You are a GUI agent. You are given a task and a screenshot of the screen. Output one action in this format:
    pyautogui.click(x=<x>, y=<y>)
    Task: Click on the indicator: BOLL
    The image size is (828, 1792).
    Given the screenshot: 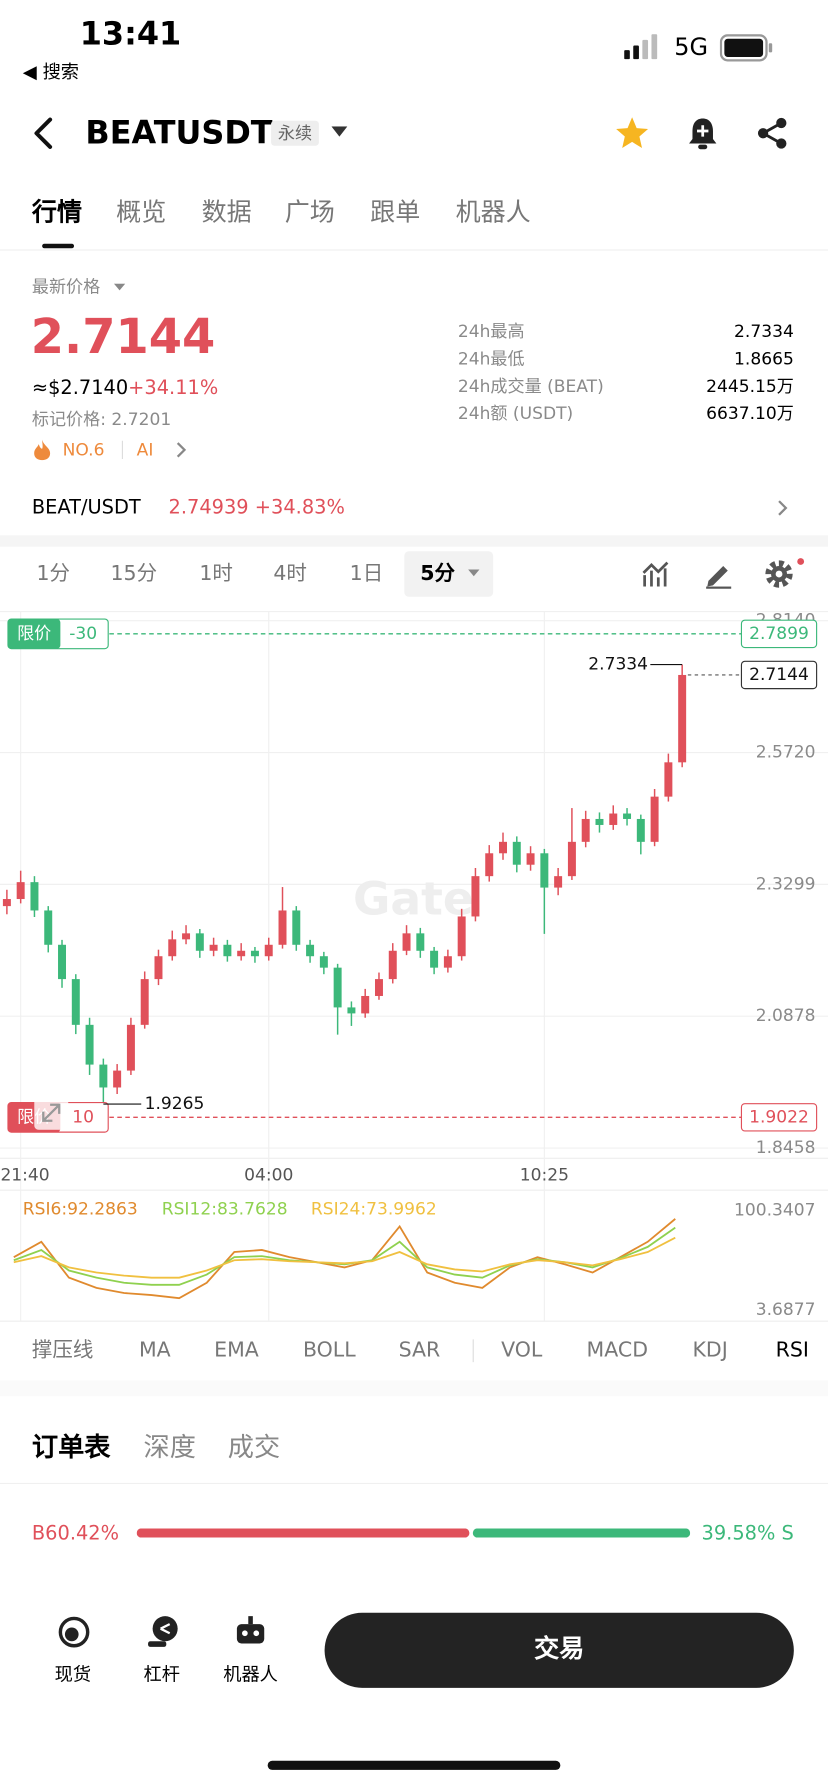 What is the action you would take?
    pyautogui.click(x=329, y=1350)
    